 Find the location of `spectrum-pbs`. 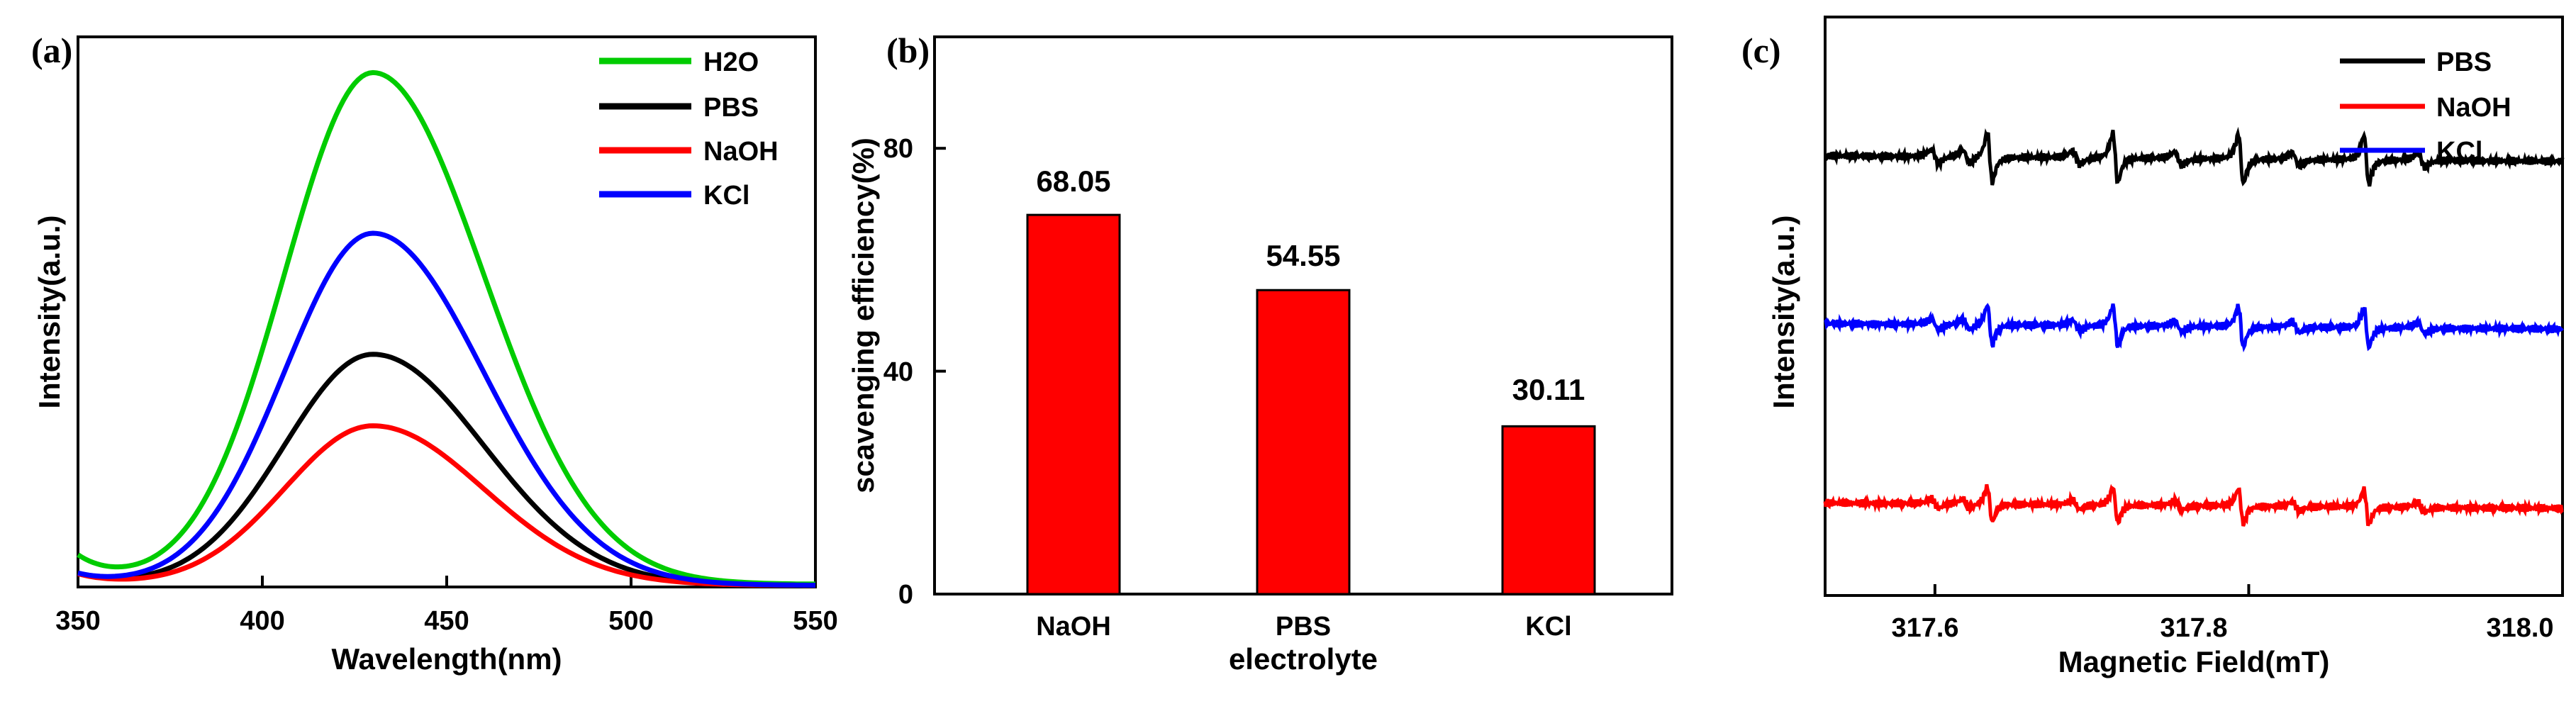

spectrum-pbs is located at coordinates (2194, 156).